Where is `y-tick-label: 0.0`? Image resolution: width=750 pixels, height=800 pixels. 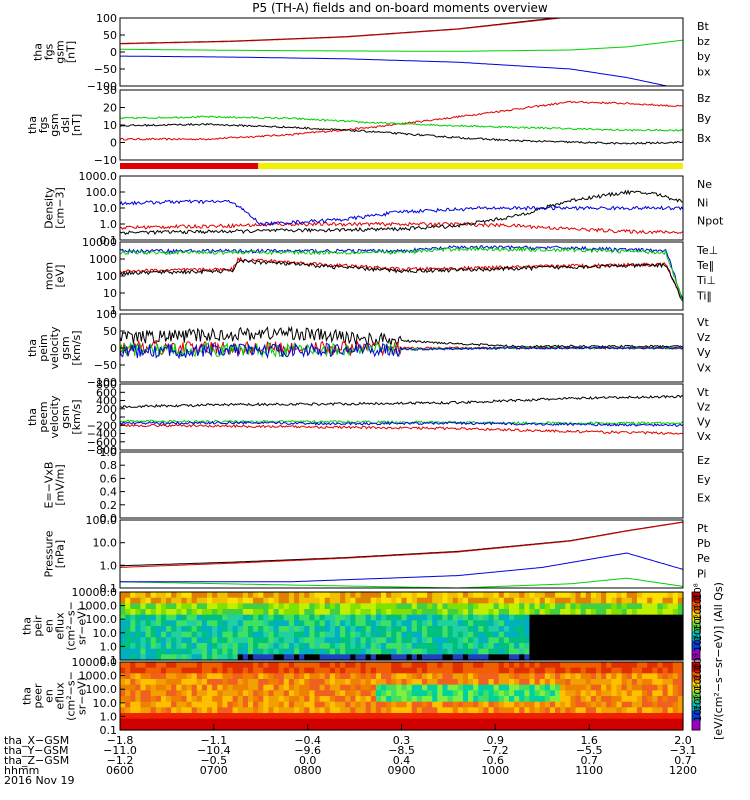
y-tick-label: 0.0 is located at coordinates (109, 518).